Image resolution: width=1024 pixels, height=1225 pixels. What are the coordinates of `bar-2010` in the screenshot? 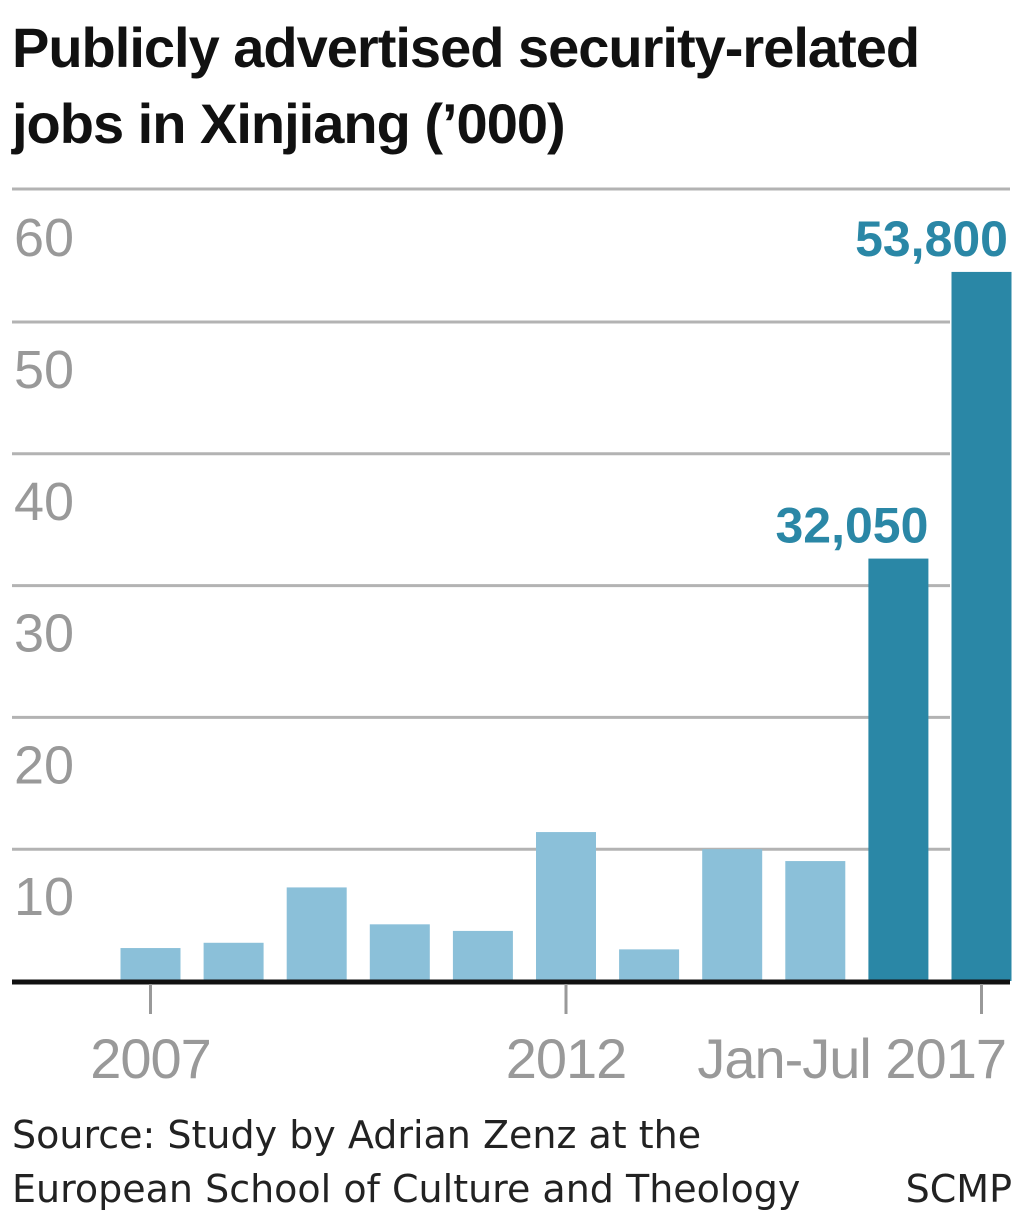 It's located at (399, 952).